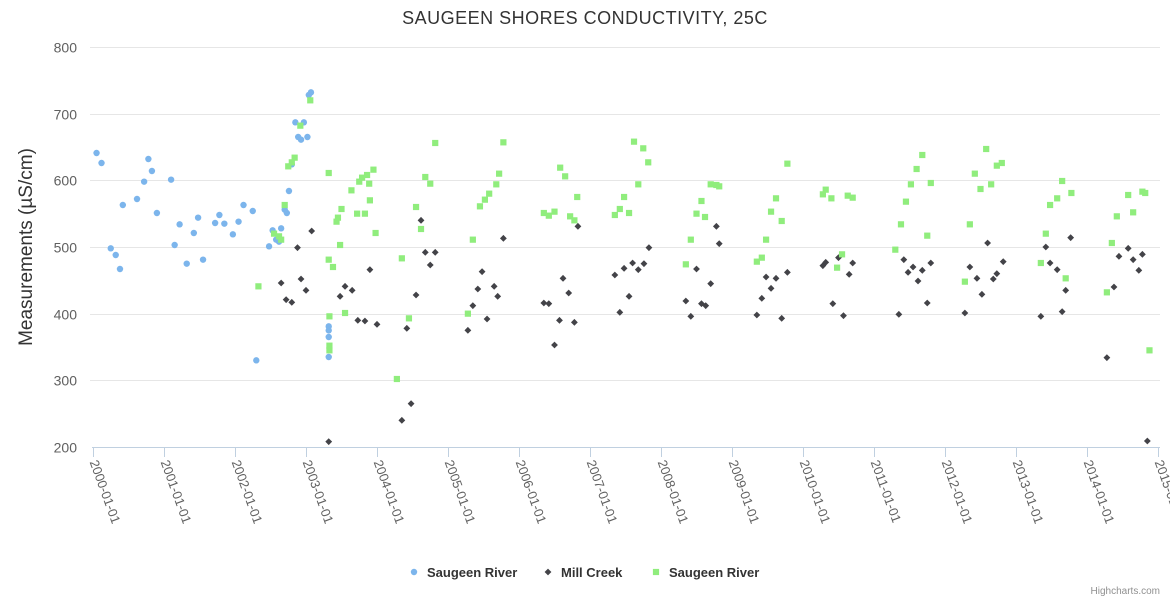 This screenshot has width=1170, height=600. Describe the element at coordinates (705, 572) in the screenshot. I see `legend-item: Saugeen River` at that location.